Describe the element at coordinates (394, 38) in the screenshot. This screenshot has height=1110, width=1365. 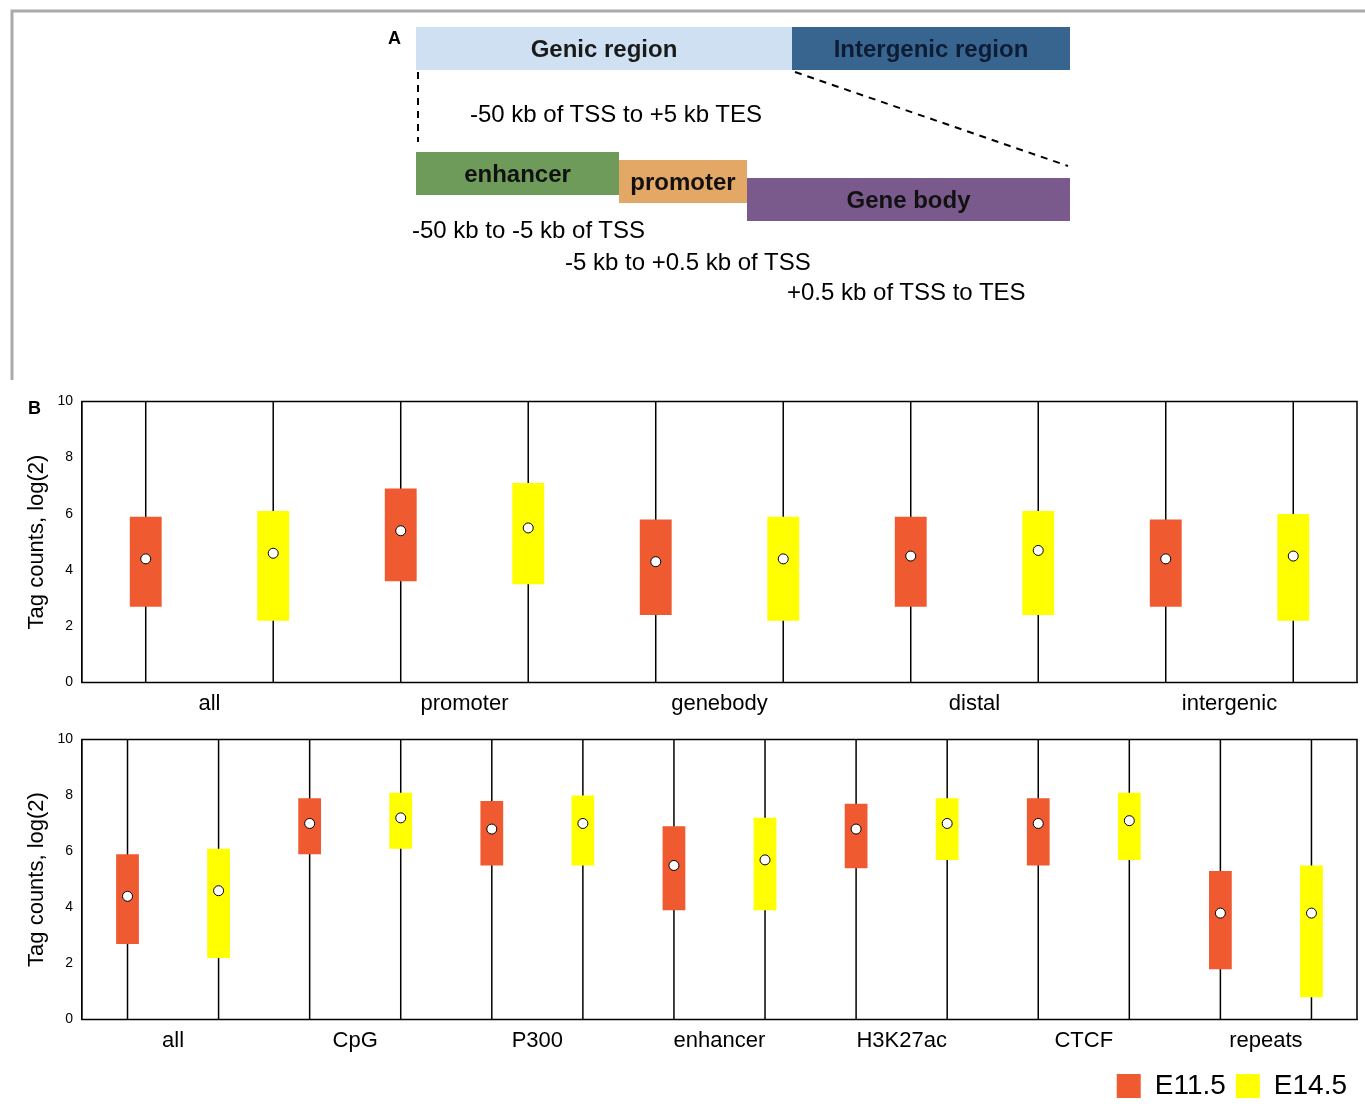
I see `text: A` at that location.